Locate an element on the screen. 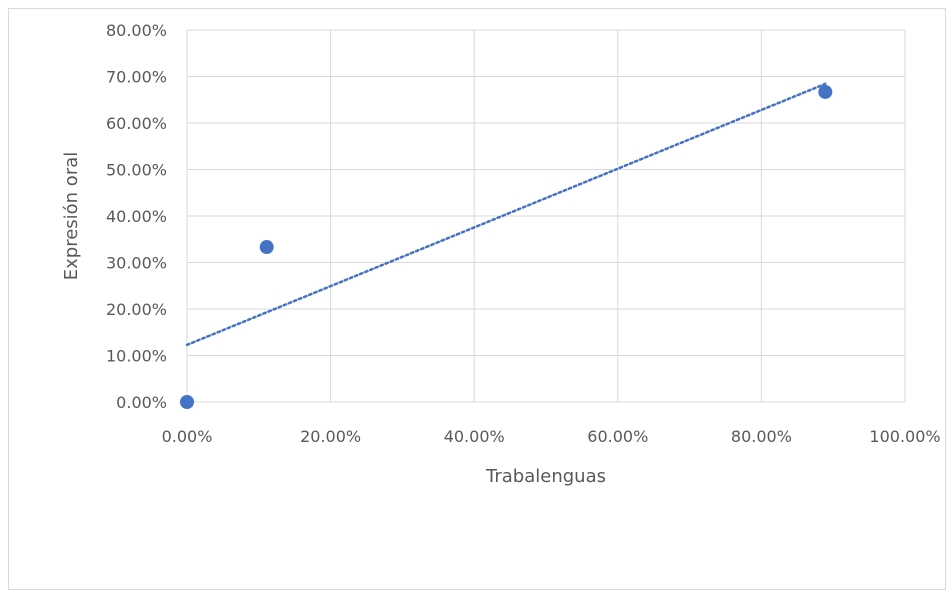  x-axis-title: Trabalenguas is located at coordinates (545, 476).